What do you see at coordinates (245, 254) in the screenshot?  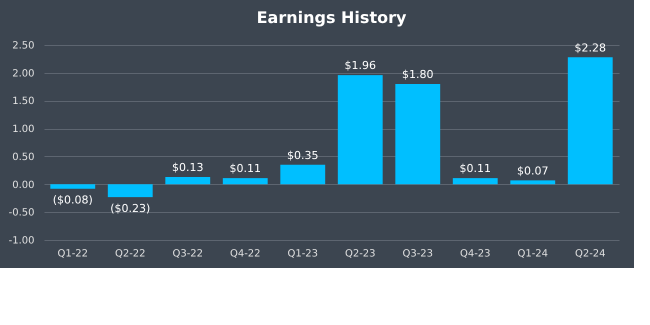 I see `x-tick-label: Q4-22` at bounding box center [245, 254].